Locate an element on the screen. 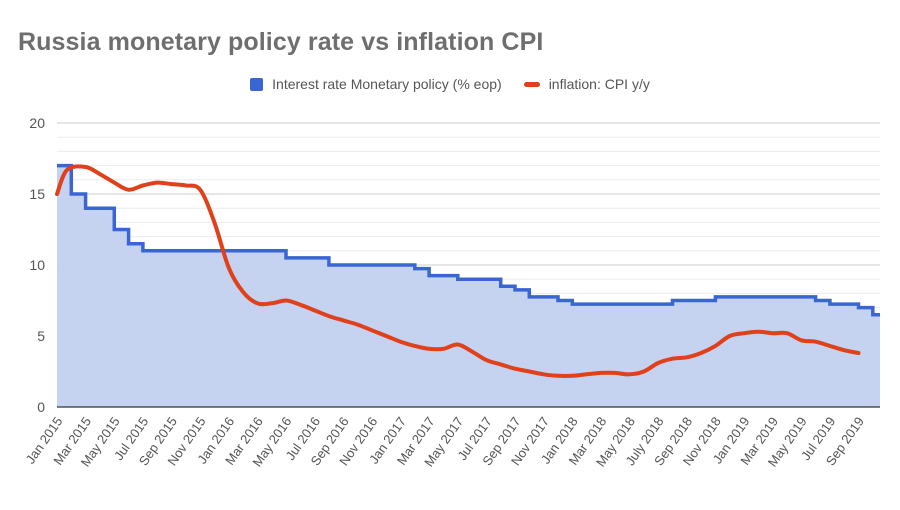  y-tick-label: 10 is located at coordinates (37, 265).